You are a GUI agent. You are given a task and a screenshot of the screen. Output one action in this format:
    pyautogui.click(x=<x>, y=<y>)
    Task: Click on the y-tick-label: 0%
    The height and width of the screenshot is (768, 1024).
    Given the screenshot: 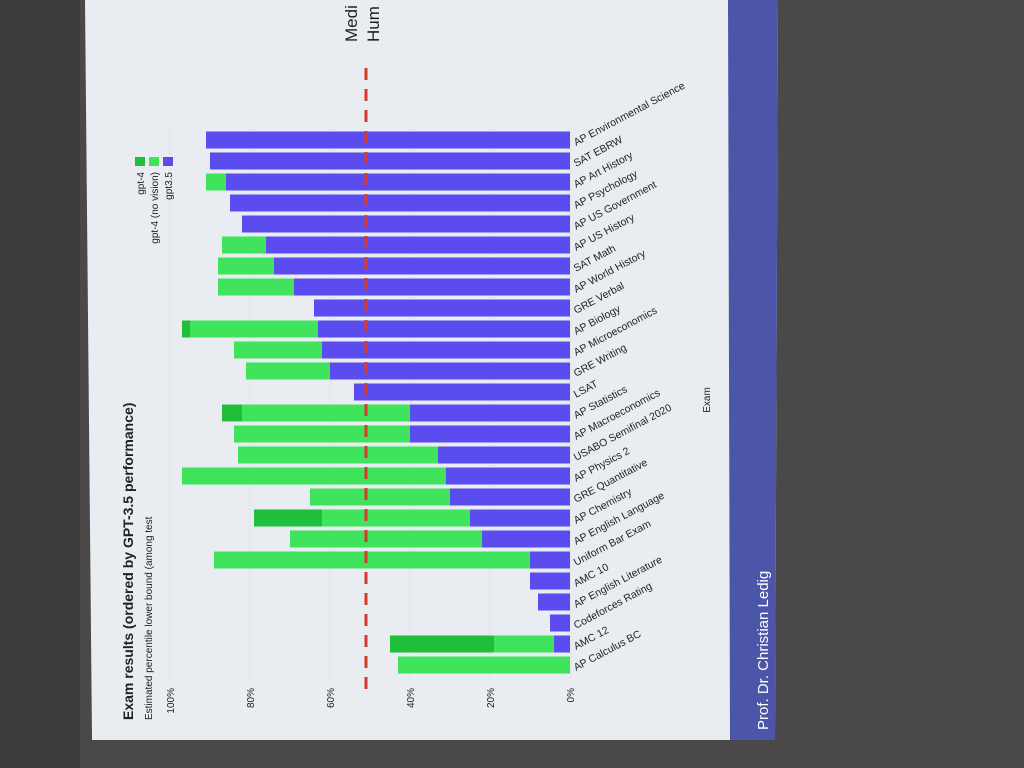 What is the action you would take?
    pyautogui.click(x=571, y=695)
    